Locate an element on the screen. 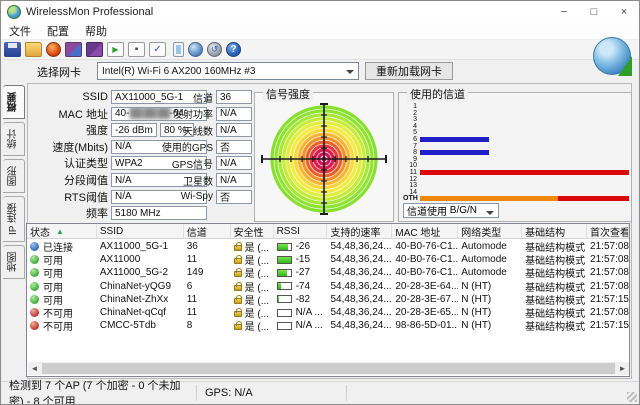 The height and width of the screenshot is (405, 640). info-field-value: 否 is located at coordinates (234, 146).